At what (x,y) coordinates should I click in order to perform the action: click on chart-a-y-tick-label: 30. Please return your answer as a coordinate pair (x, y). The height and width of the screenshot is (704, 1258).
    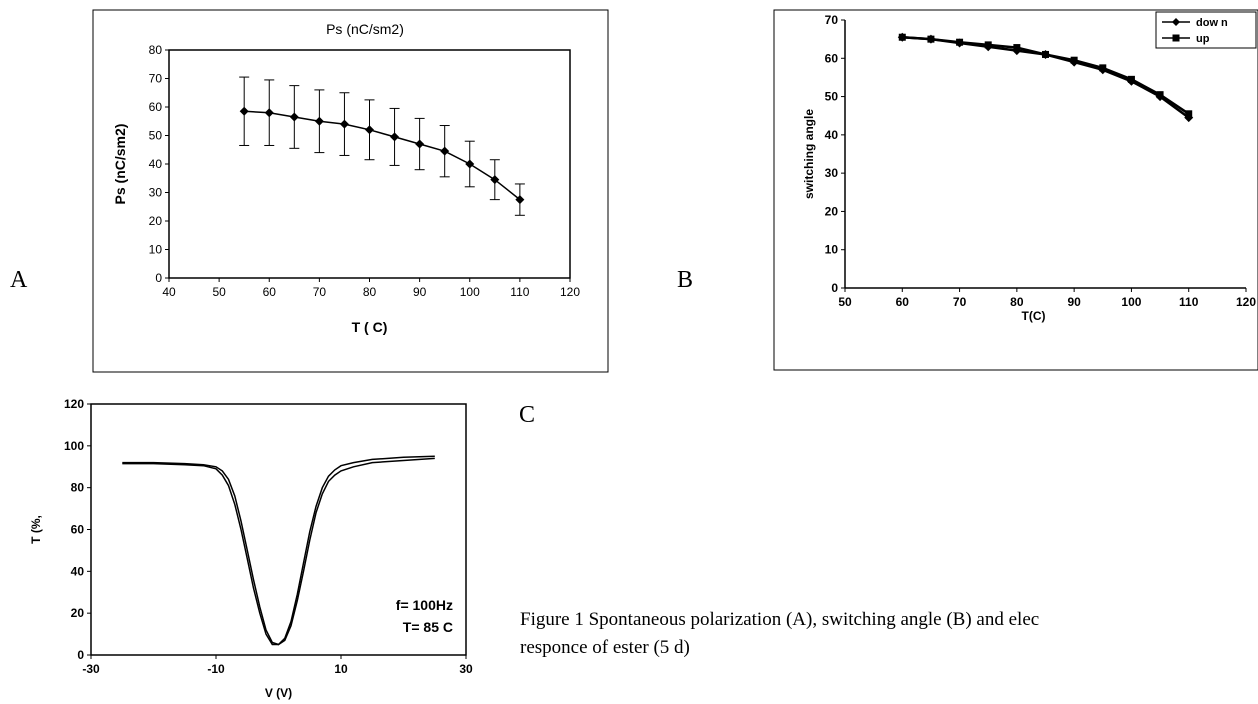
    Looking at the image, I should click on (156, 193).